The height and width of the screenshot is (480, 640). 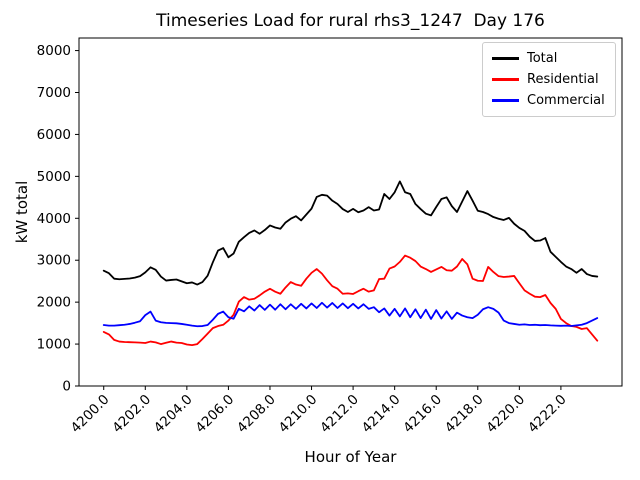 What do you see at coordinates (464, 414) in the screenshot?
I see `x-tick-label: 4218.0` at bounding box center [464, 414].